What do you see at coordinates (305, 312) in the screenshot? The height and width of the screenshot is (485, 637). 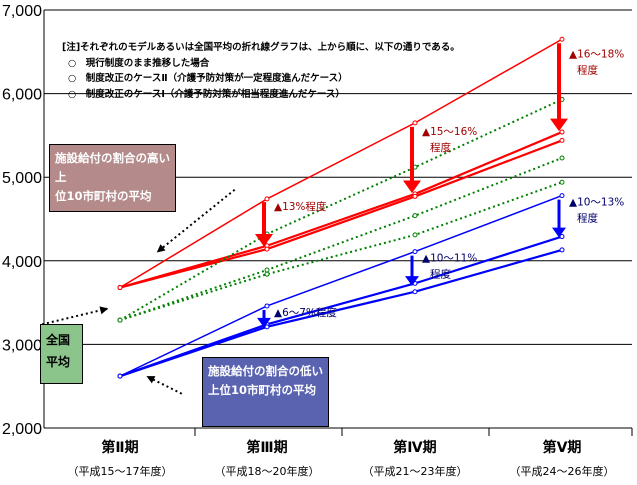 I see `reduction-label-3: ▲6～7%程度` at bounding box center [305, 312].